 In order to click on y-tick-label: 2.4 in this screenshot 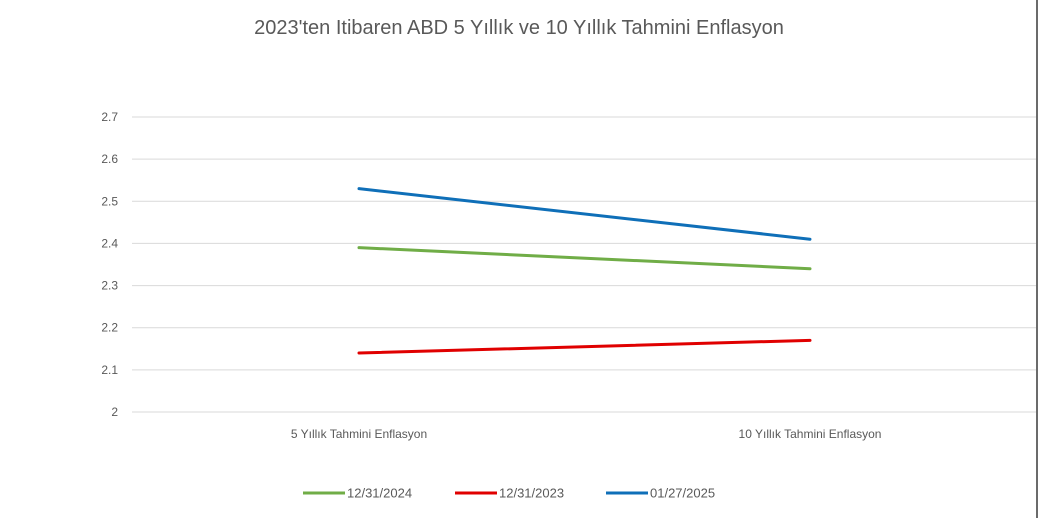, I will do `click(109, 243)`.